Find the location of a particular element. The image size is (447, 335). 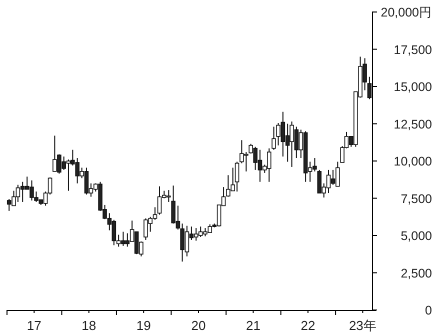

x-tick-label: 22 is located at coordinates (308, 325).